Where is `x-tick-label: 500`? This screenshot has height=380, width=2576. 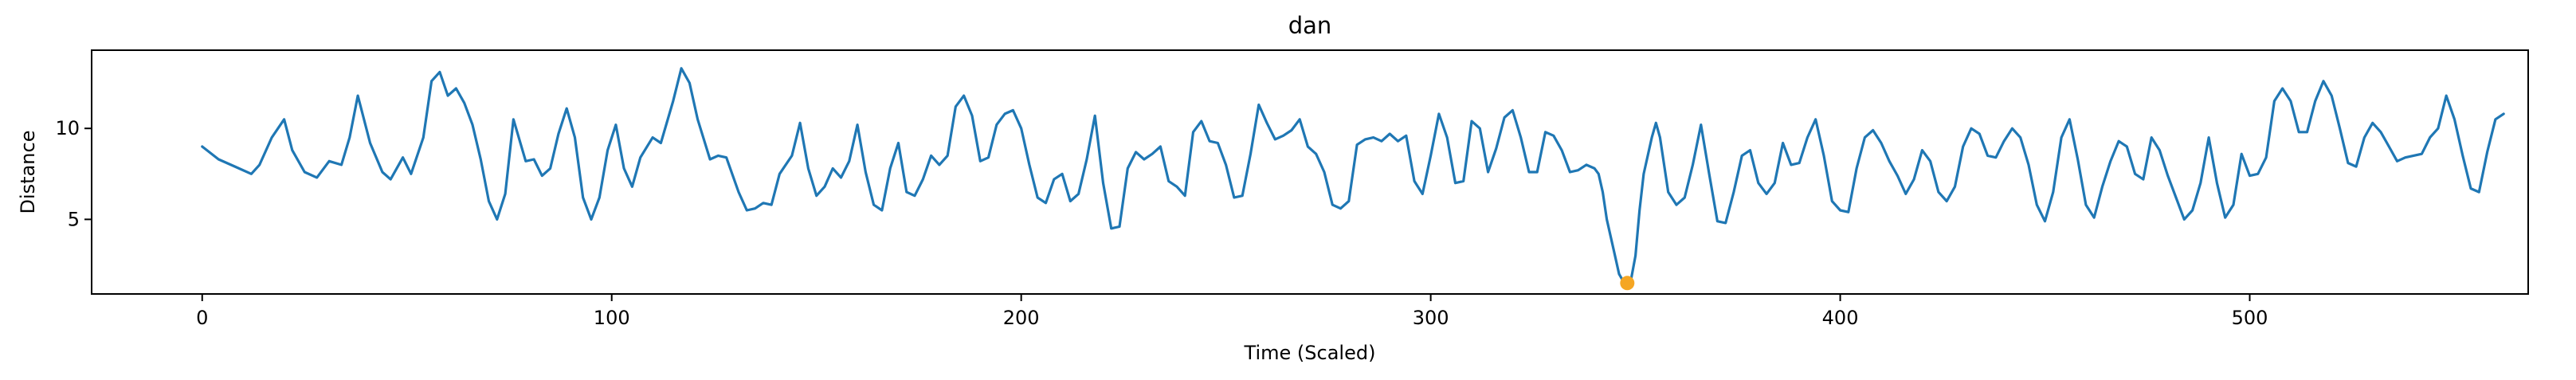
x-tick-label: 500 is located at coordinates (2250, 318).